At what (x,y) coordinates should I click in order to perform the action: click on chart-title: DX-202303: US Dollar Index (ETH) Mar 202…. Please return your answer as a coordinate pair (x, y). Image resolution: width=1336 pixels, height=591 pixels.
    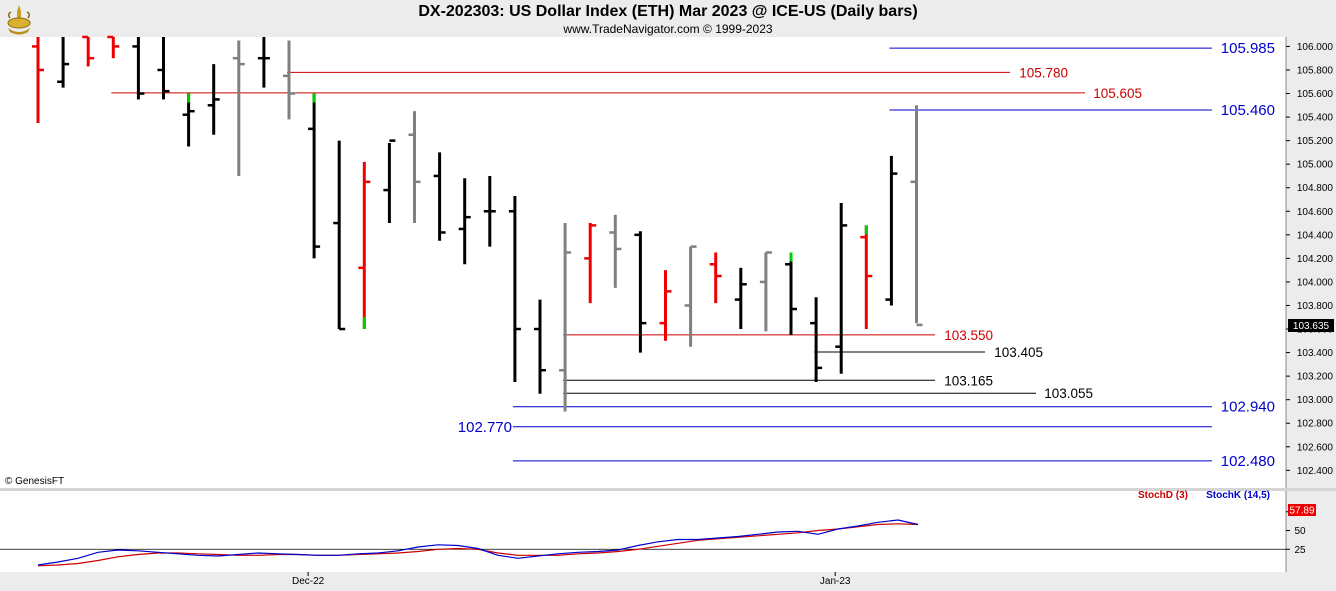
    Looking at the image, I should click on (668, 11).